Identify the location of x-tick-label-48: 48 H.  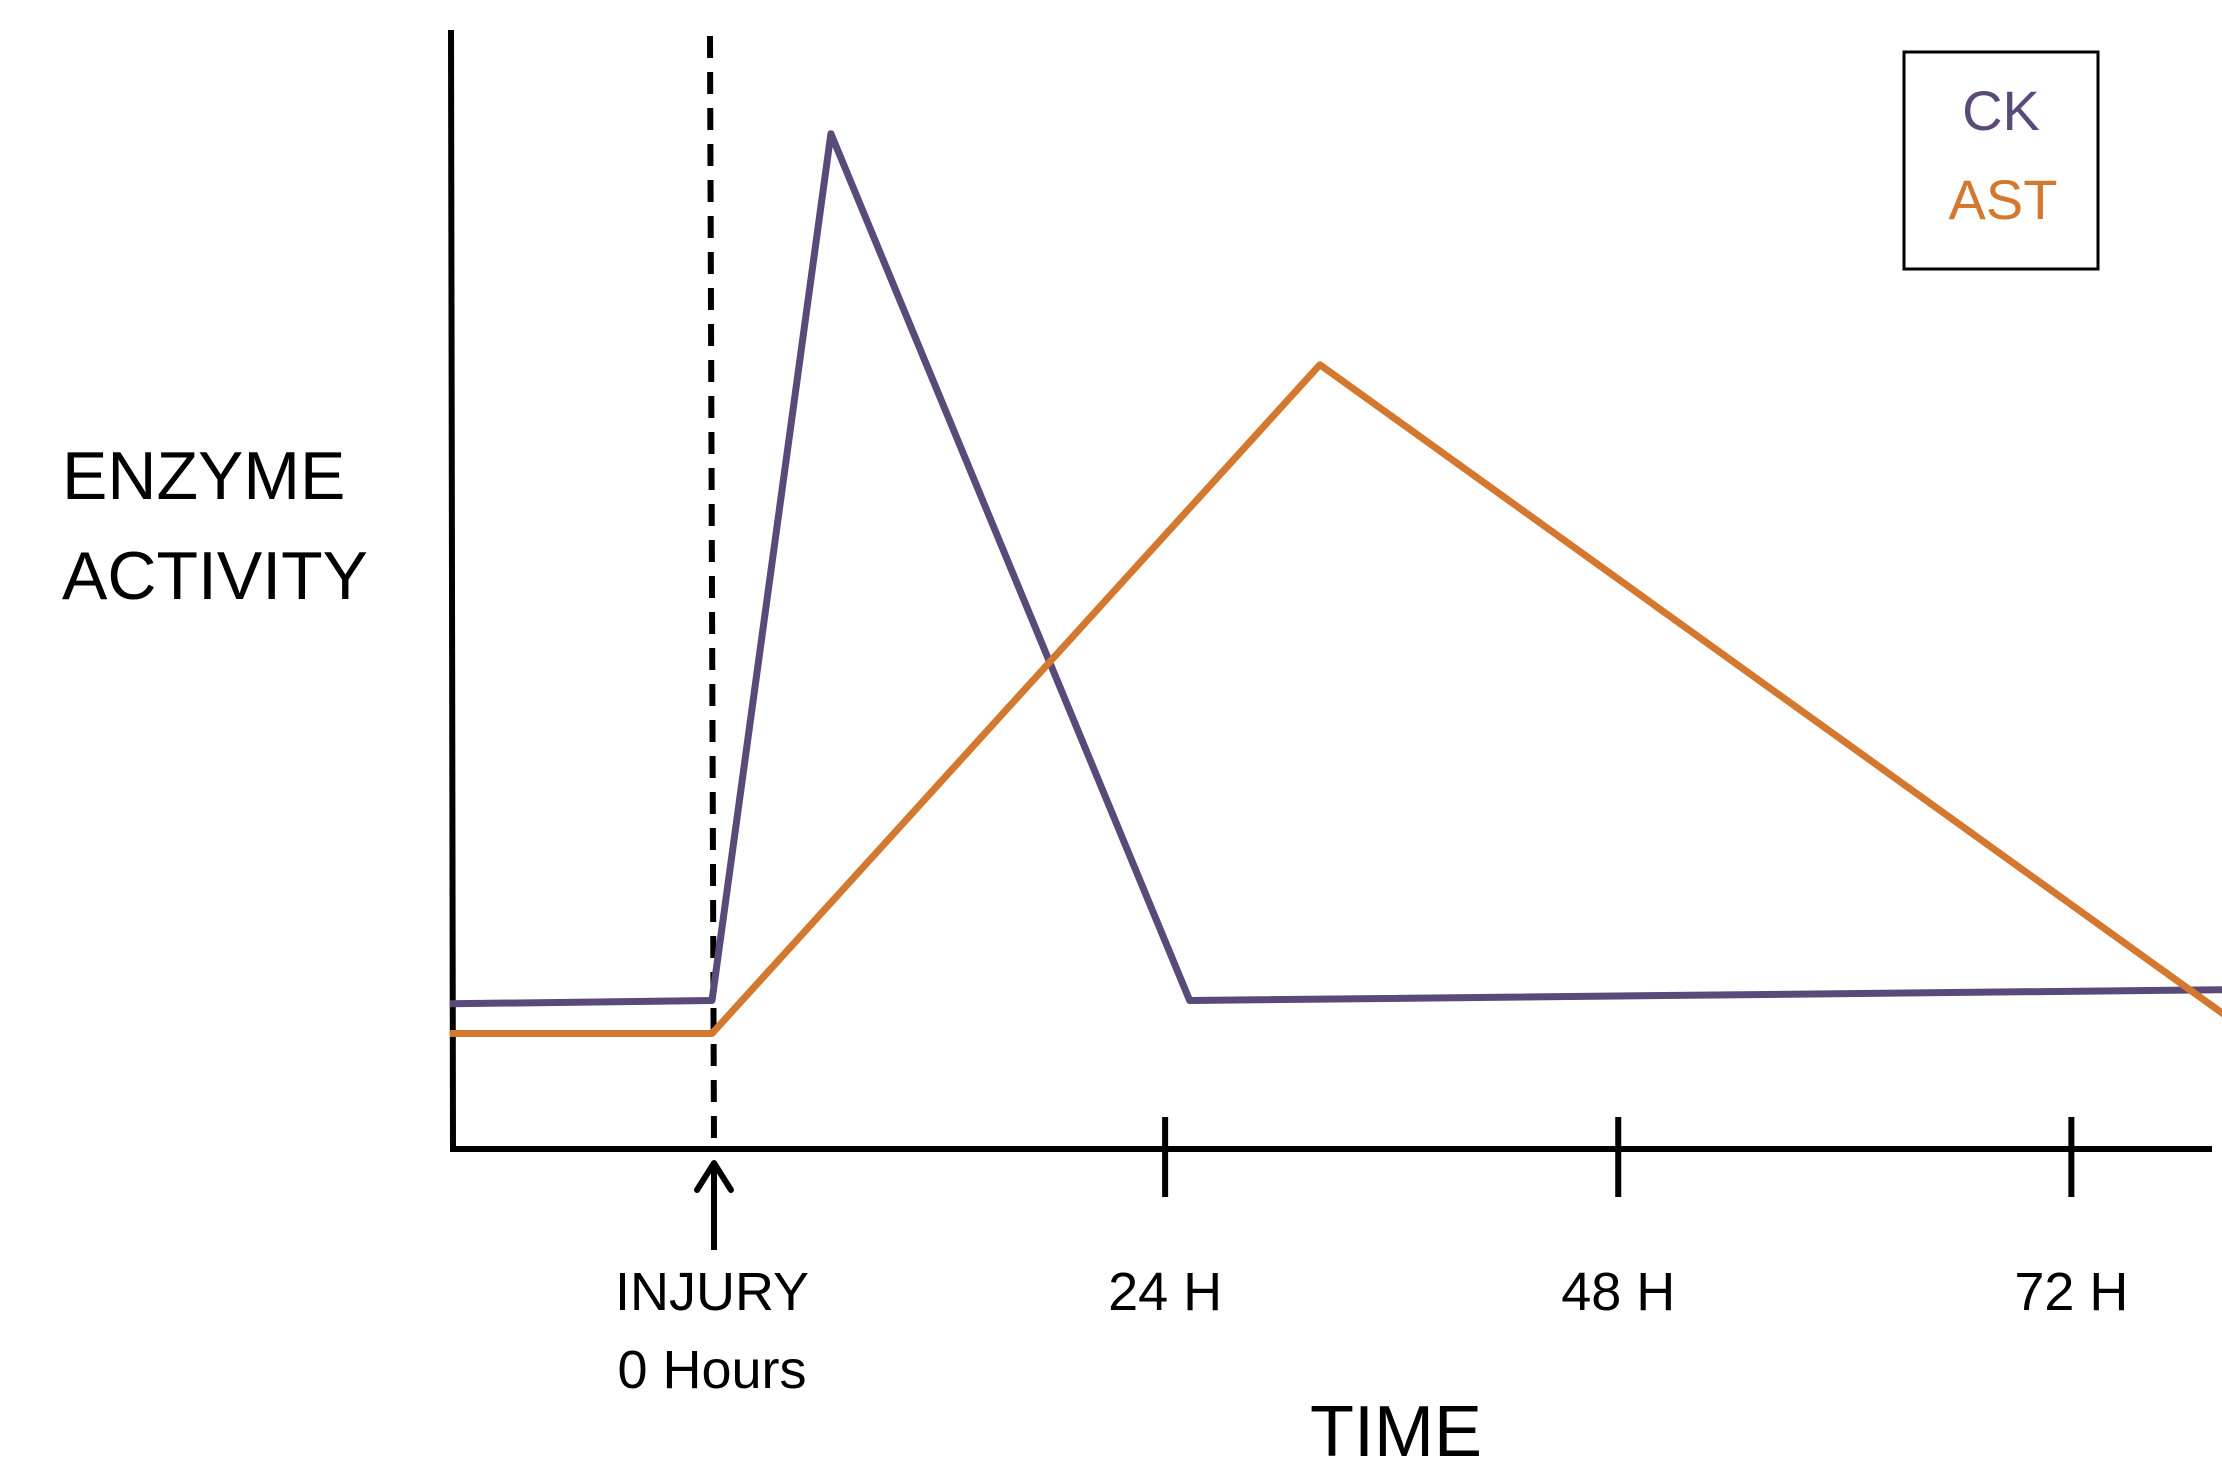
(1618, 1292).